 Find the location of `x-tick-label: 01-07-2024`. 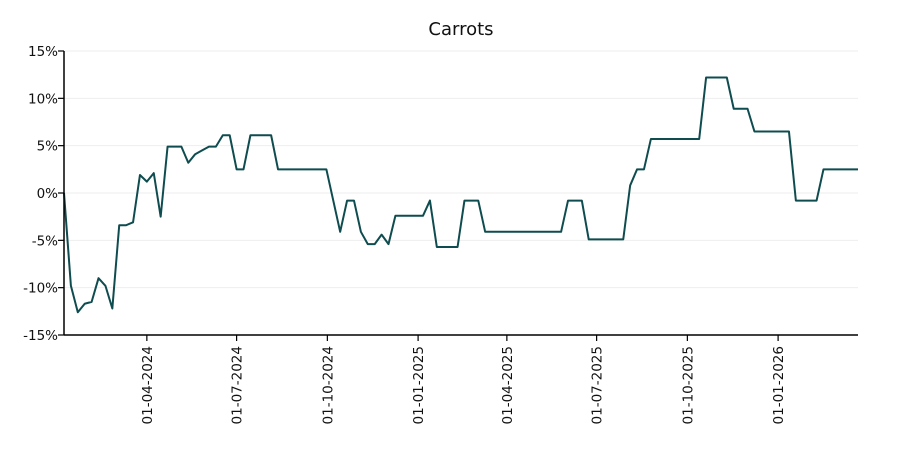

x-tick-label: 01-07-2024 is located at coordinates (238, 385).